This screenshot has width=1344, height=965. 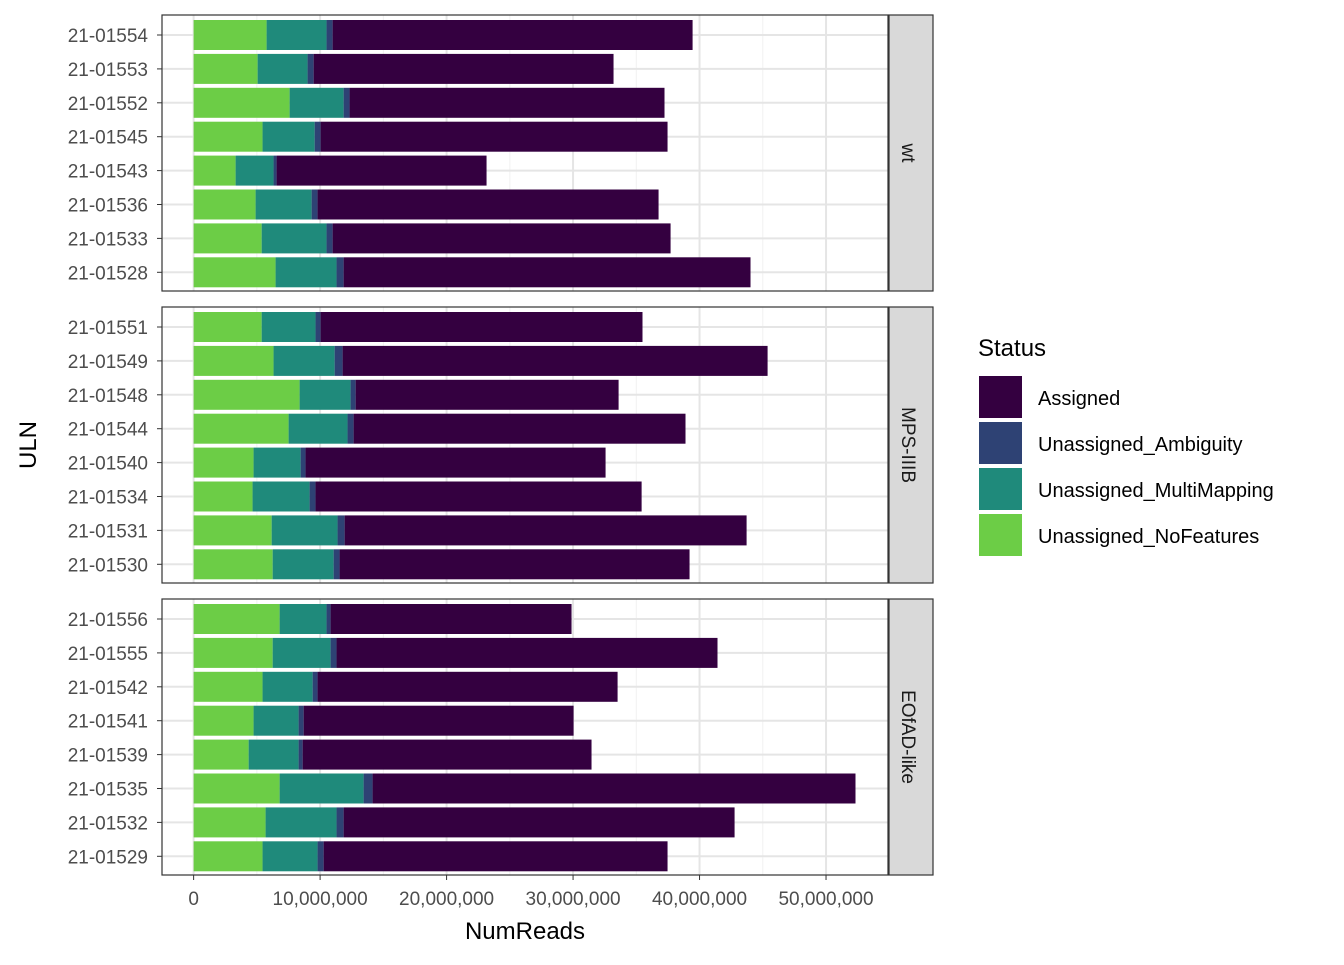 I want to click on y-tick-label: 21-01530, so click(x=108, y=565).